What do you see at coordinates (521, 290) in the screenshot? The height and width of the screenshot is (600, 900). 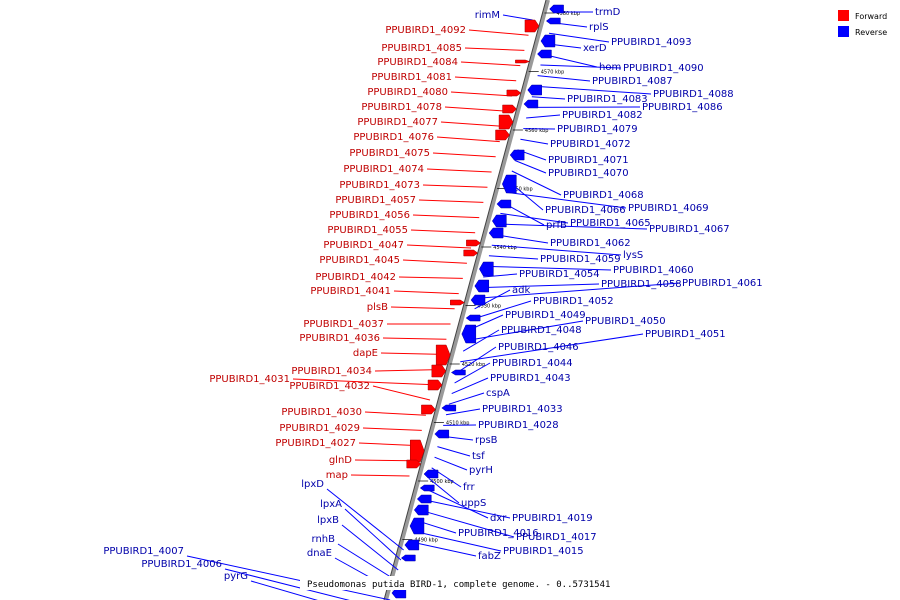 I see `reverse-gene-label: adk` at bounding box center [521, 290].